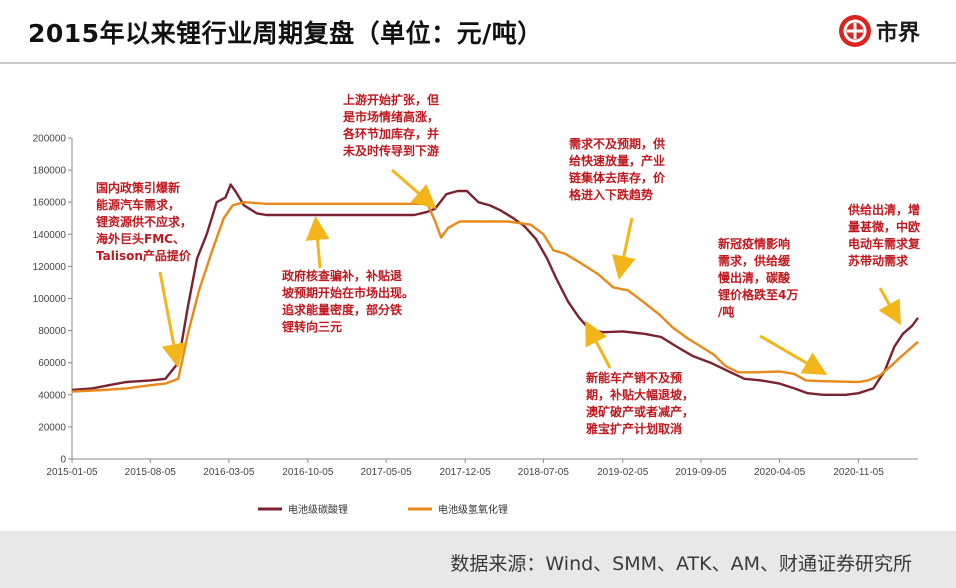 Image resolution: width=956 pixels, height=588 pixels. Describe the element at coordinates (52, 363) in the screenshot. I see `y-tick-label: 60000` at that location.